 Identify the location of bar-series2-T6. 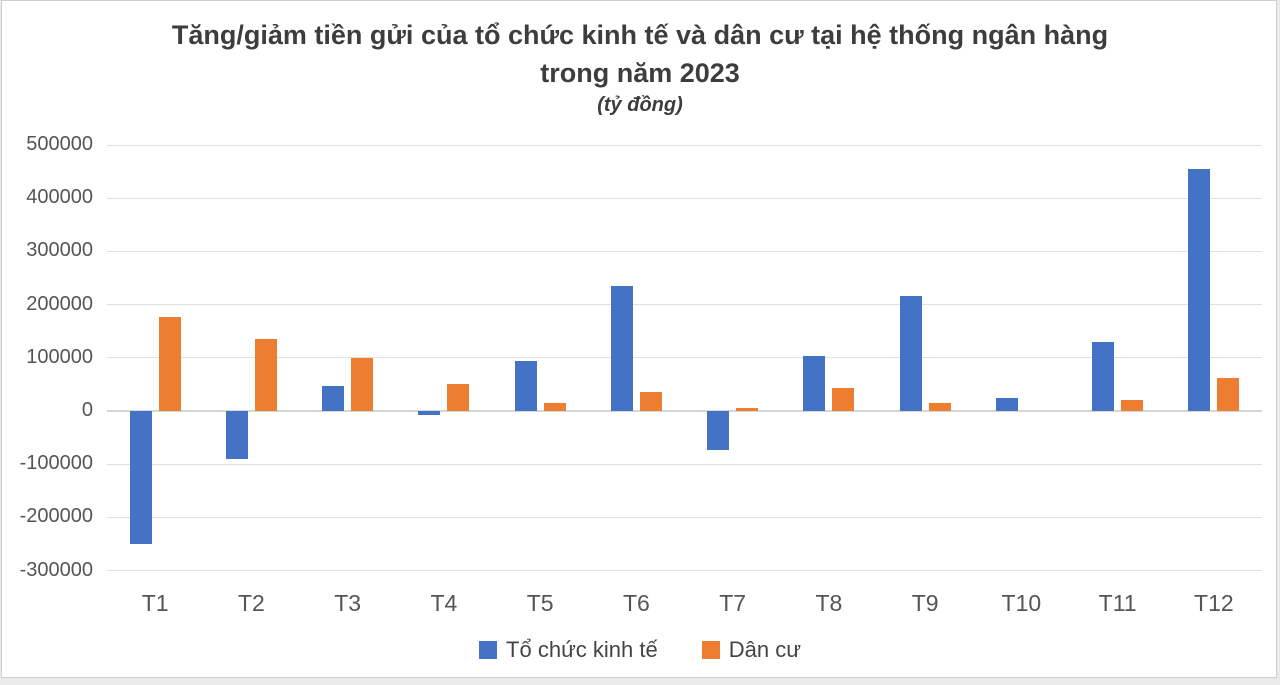
(650, 401).